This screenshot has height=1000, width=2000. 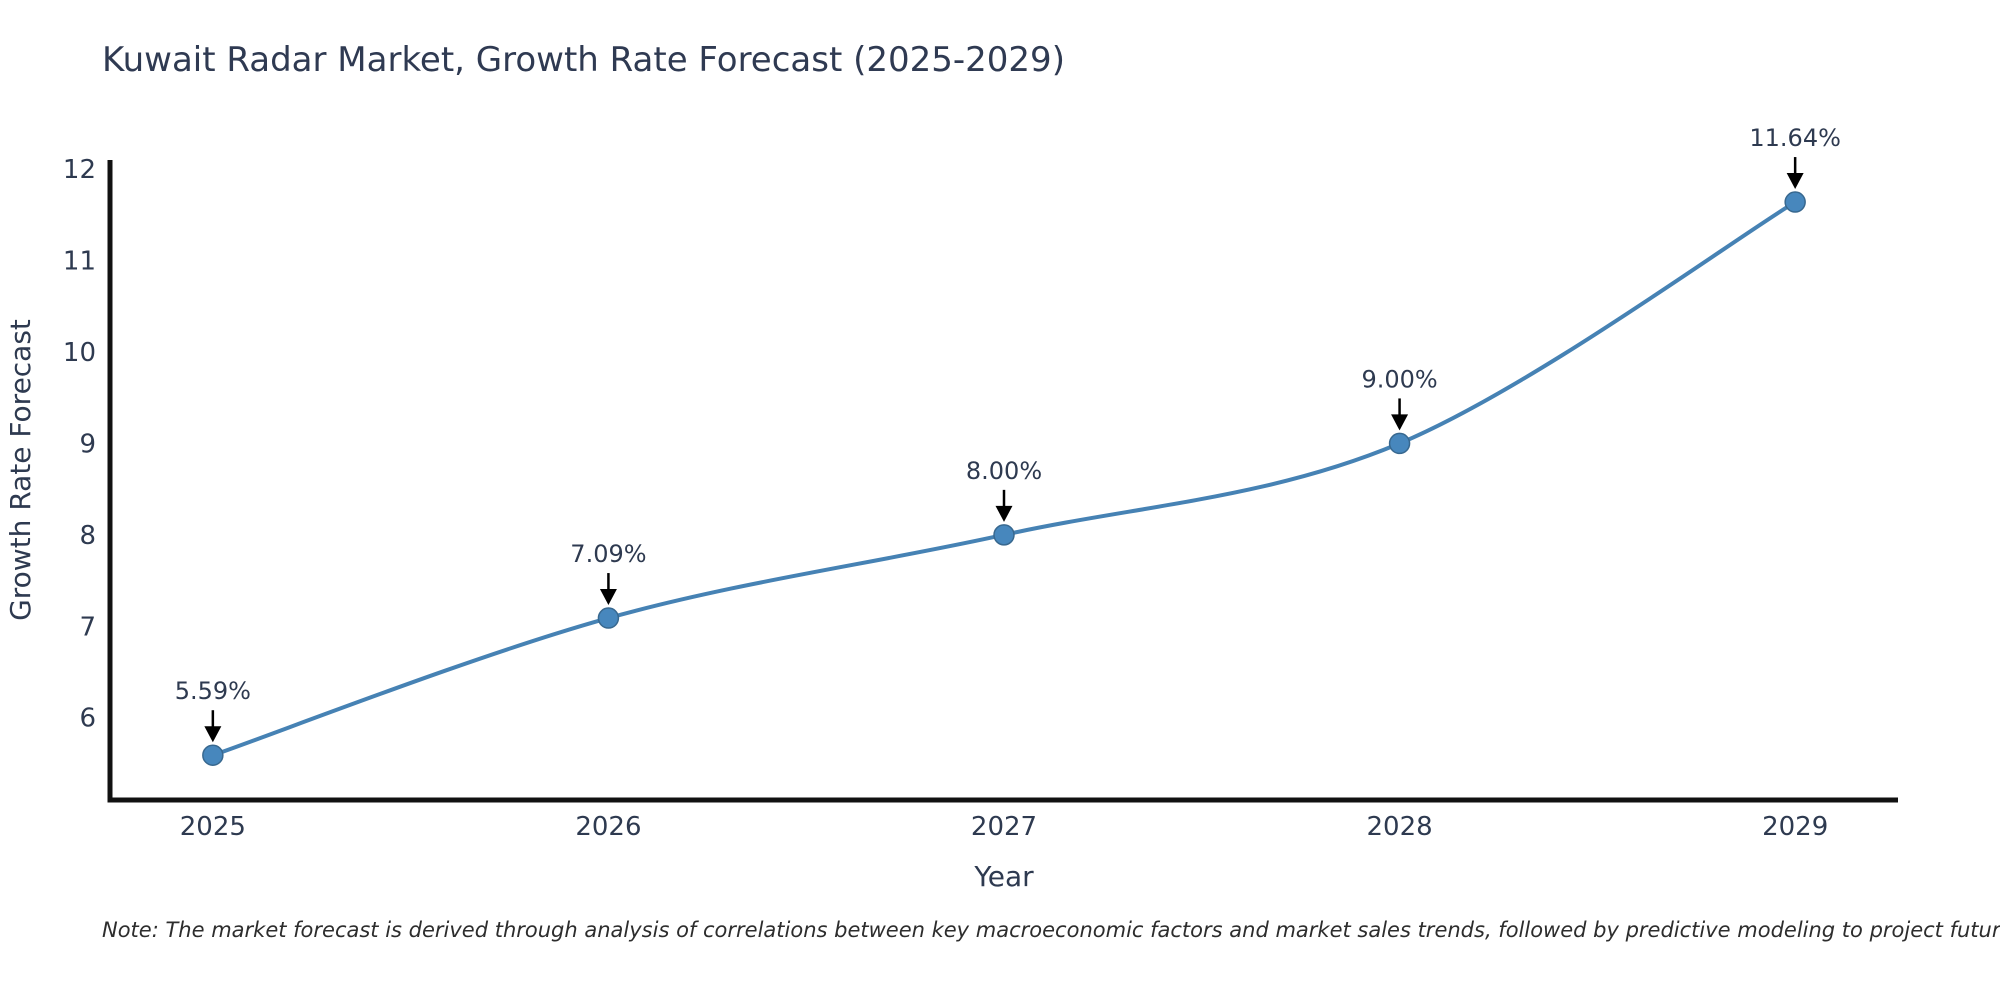 What do you see at coordinates (79, 170) in the screenshot?
I see `y-tick-label: 12` at bounding box center [79, 170].